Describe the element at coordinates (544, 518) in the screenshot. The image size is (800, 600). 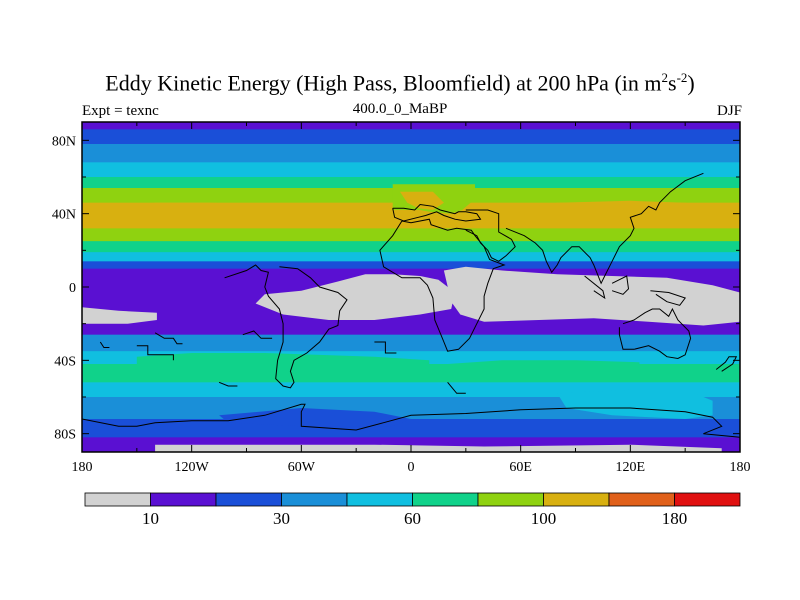
I see `colorbar-label: 100` at that location.